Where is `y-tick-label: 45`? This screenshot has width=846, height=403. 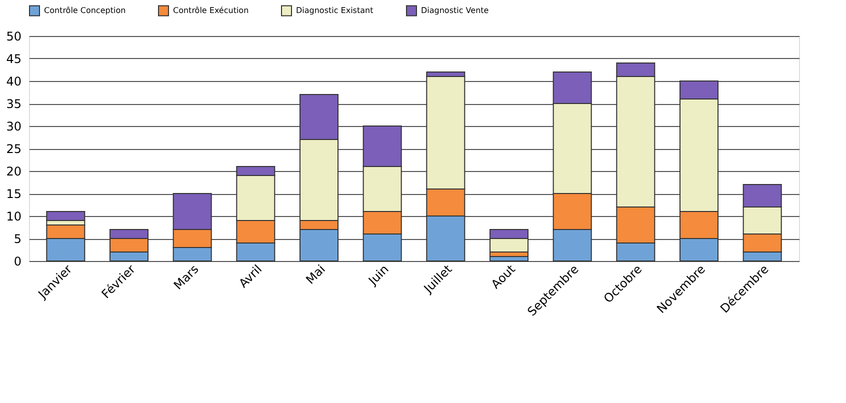
y-tick-label: 45 is located at coordinates (14, 59).